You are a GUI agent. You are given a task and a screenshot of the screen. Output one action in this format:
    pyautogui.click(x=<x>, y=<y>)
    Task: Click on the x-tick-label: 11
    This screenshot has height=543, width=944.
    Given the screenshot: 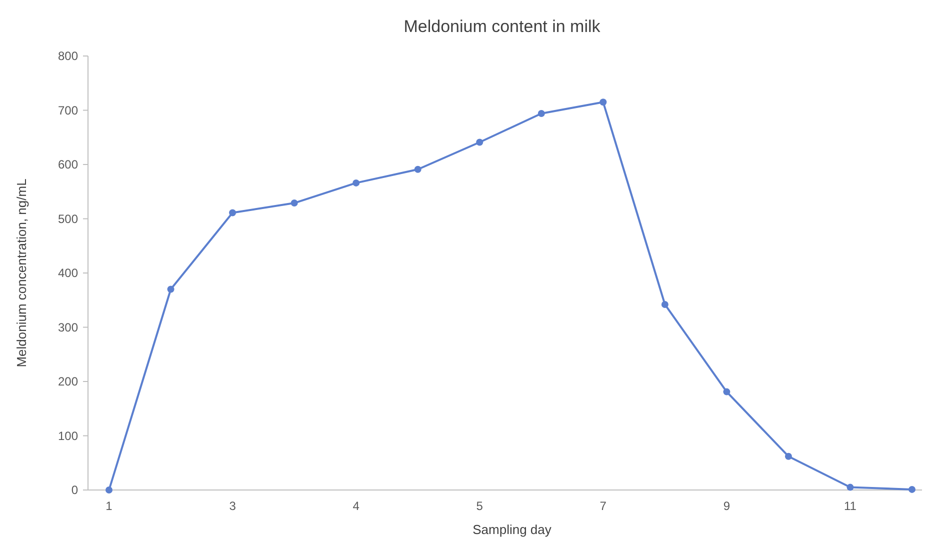 What is the action you would take?
    pyautogui.click(x=850, y=506)
    